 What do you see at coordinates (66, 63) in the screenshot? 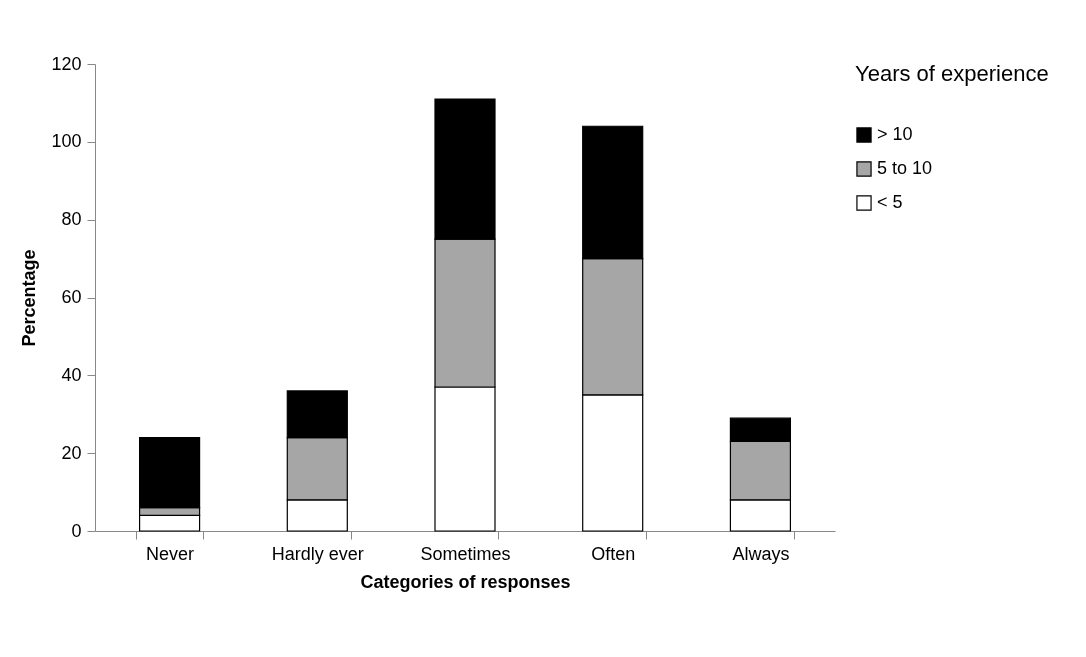
I see `y-tick-label: 120` at bounding box center [66, 63].